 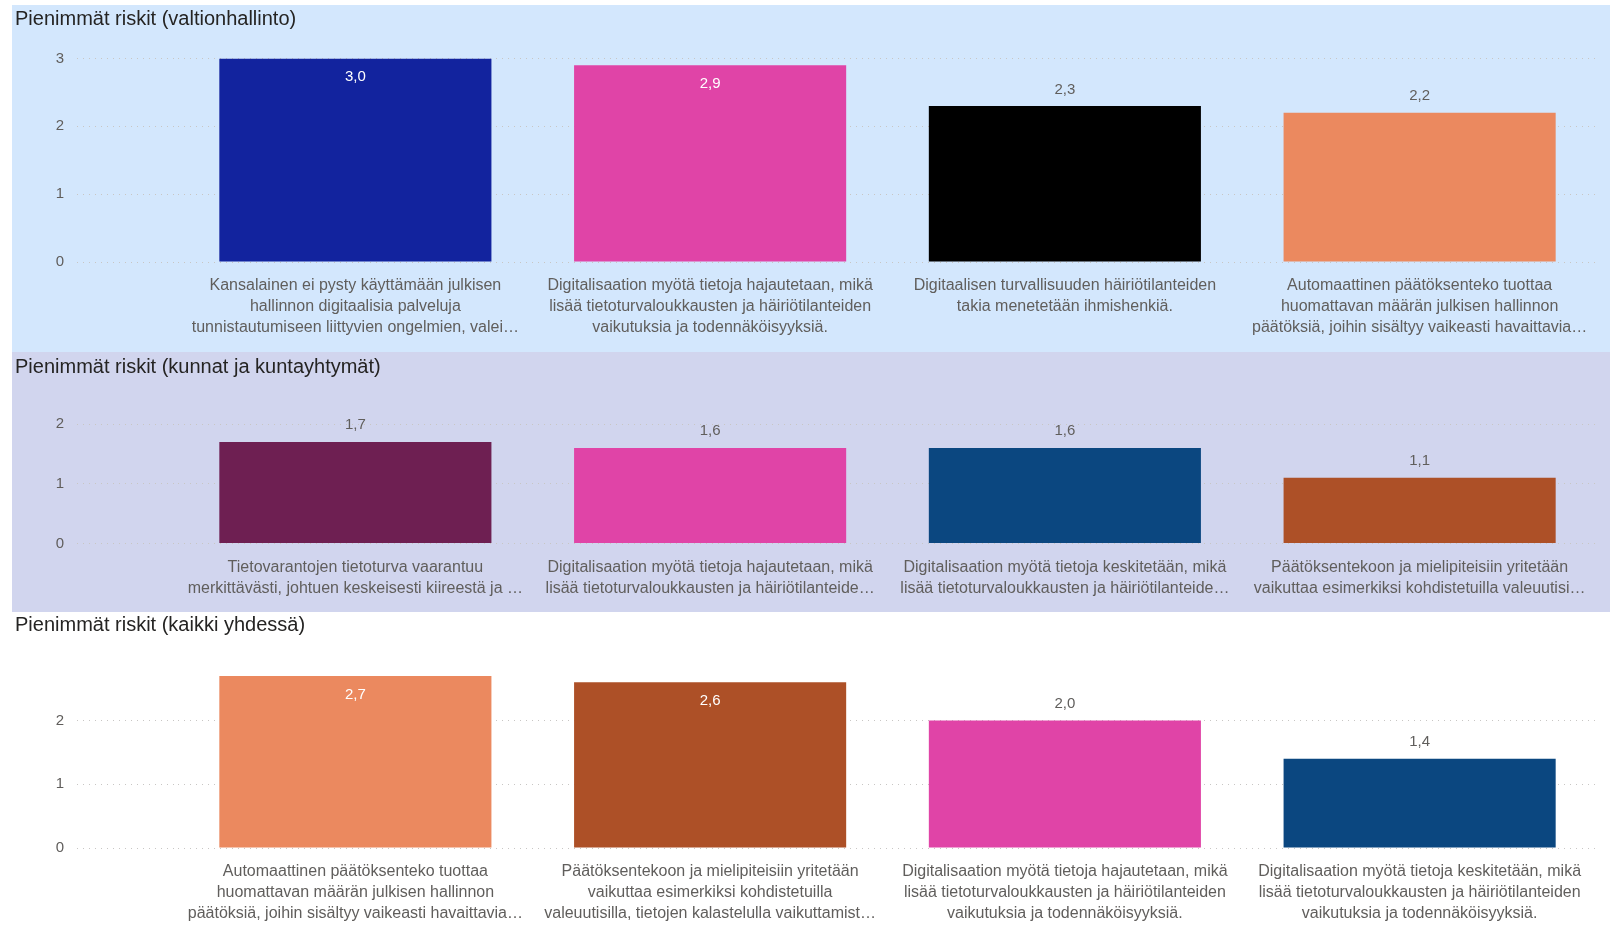 What do you see at coordinates (156, 17) in the screenshot?
I see `chart-title: Pienimmät riskit (valtionhallinto)` at bounding box center [156, 17].